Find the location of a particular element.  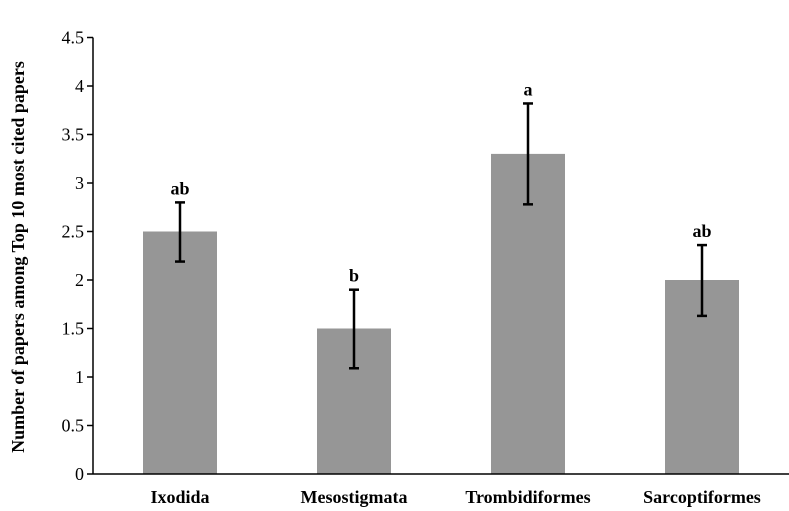

x-tick-label: Sarcoptiformes is located at coordinates (702, 497).